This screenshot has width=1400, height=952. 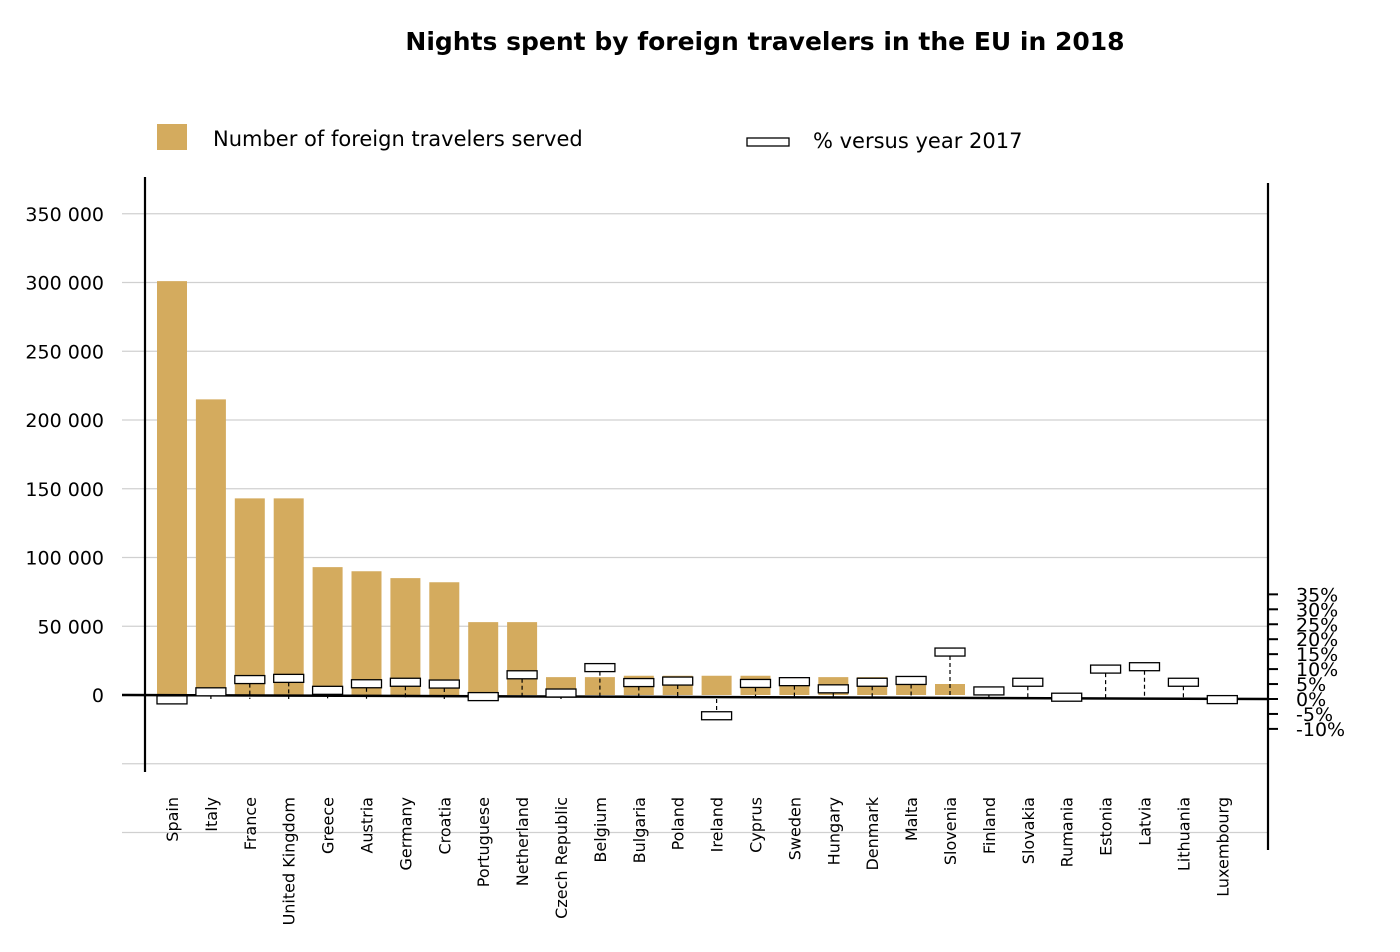 What do you see at coordinates (64, 215) in the screenshot?
I see `left-tick-label: 350 000` at bounding box center [64, 215].